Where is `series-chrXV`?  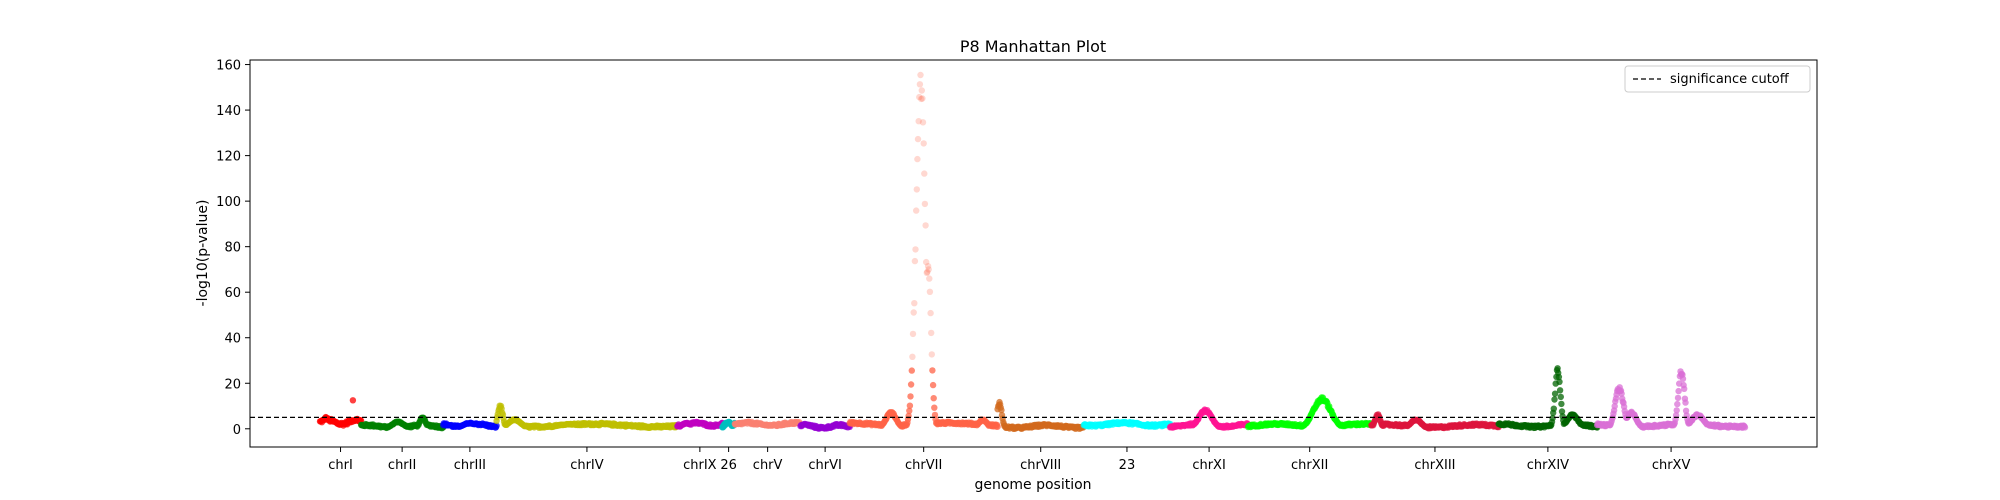 series-chrXV is located at coordinates (1671, 399).